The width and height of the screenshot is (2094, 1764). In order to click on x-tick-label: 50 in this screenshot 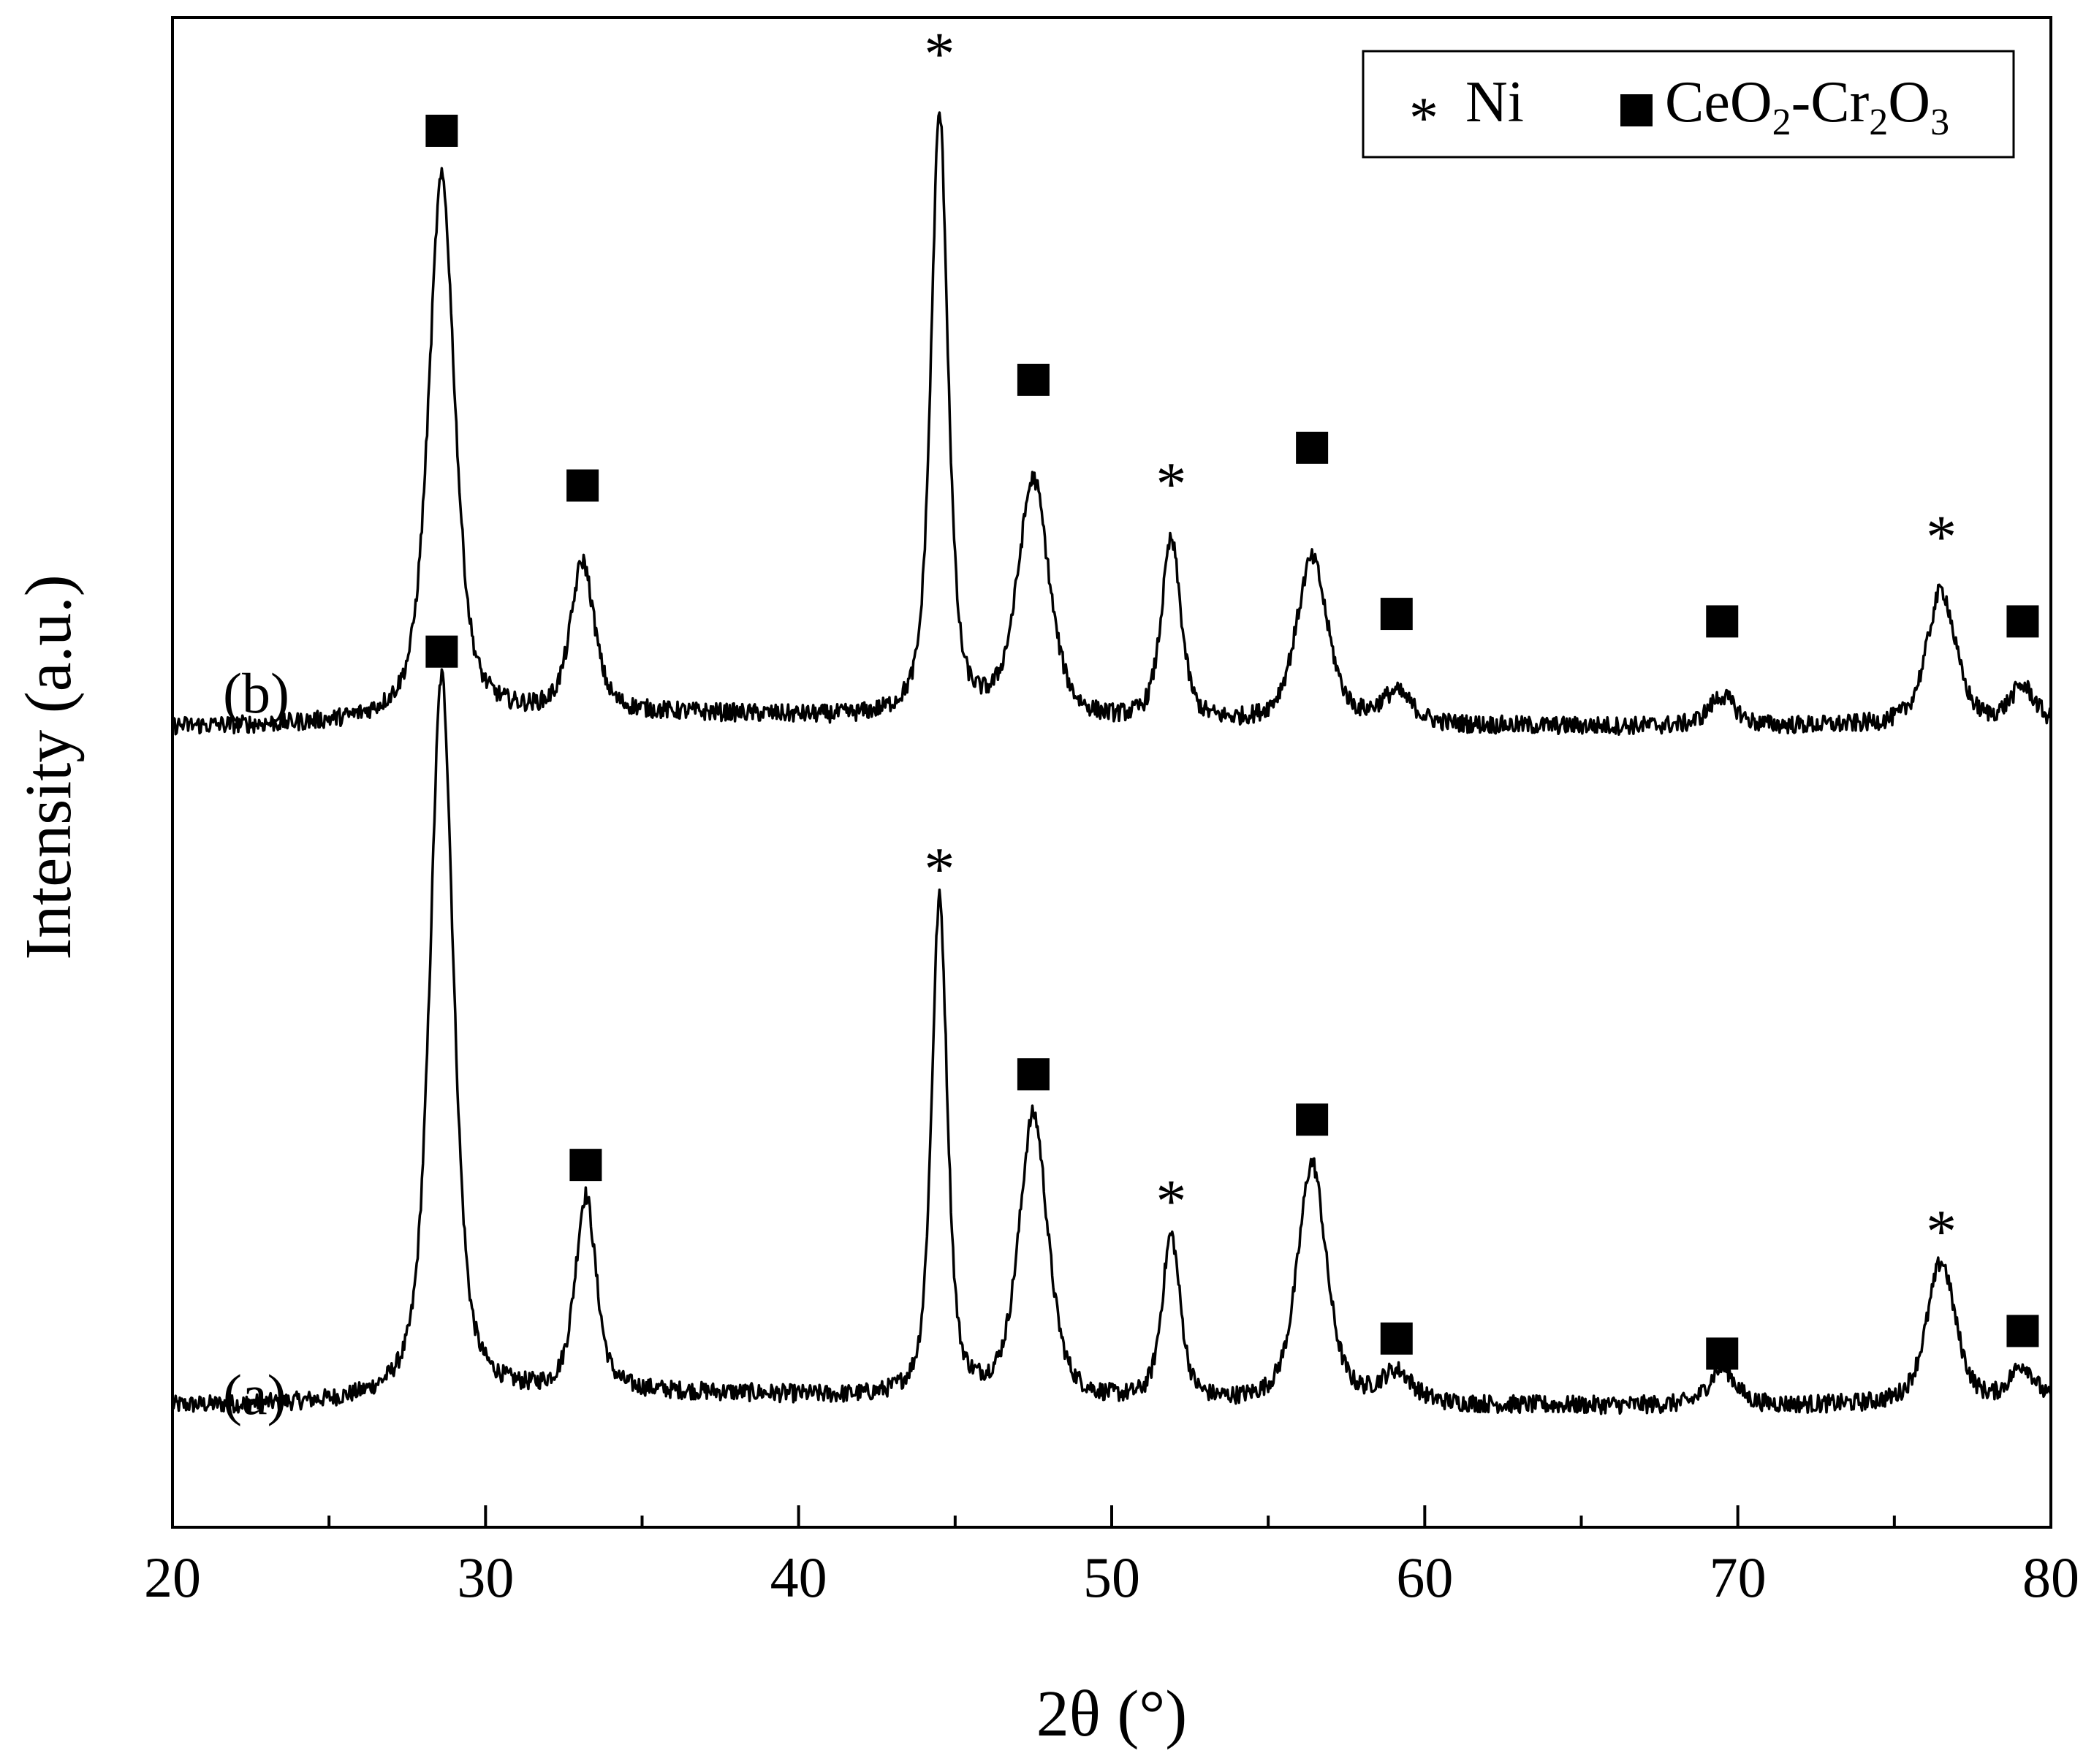, I will do `click(1111, 1578)`.